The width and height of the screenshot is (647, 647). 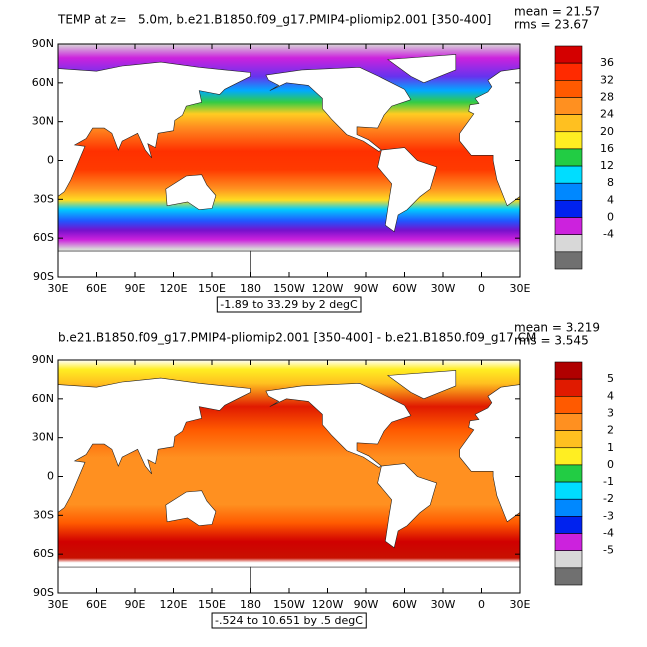 What do you see at coordinates (608, 481) in the screenshot?
I see `colorbar-label: -1` at bounding box center [608, 481].